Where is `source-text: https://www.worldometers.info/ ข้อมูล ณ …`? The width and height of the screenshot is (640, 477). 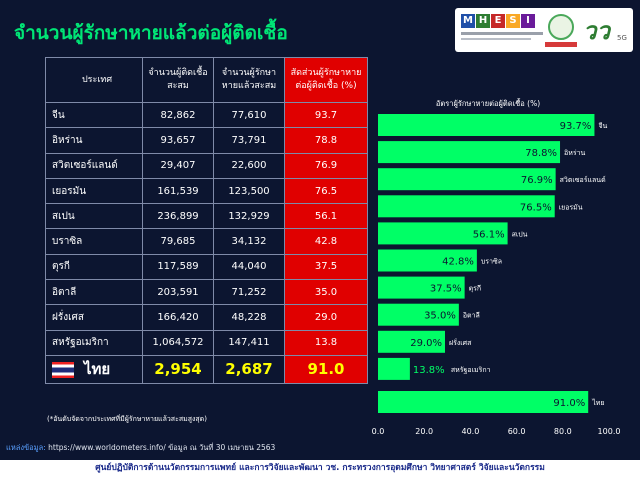 source-text: https://www.worldometers.info/ ข้อมูล ณ … is located at coordinates (160, 447).